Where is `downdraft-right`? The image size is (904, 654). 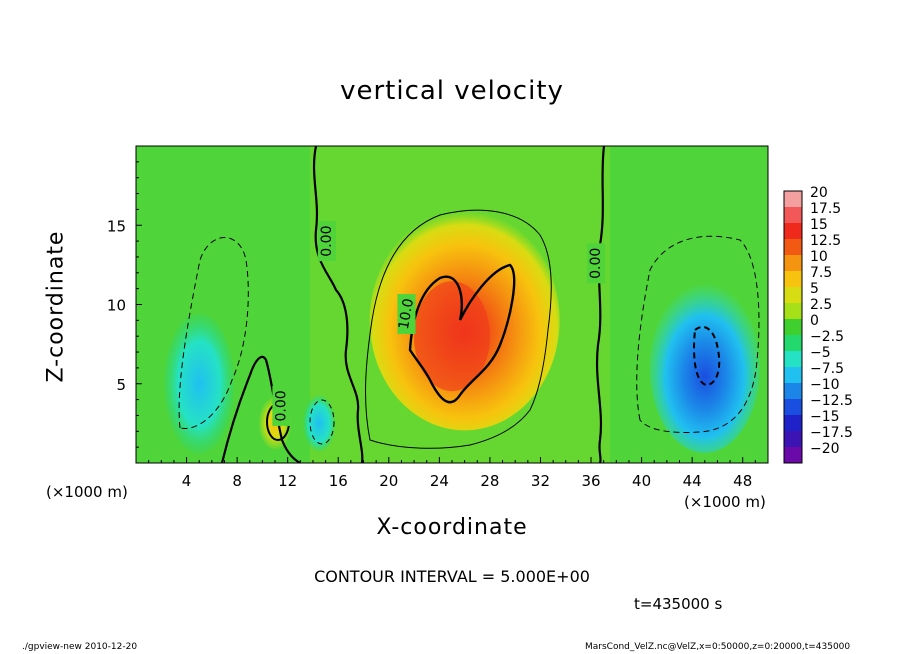
downdraft-right is located at coordinates (704, 367).